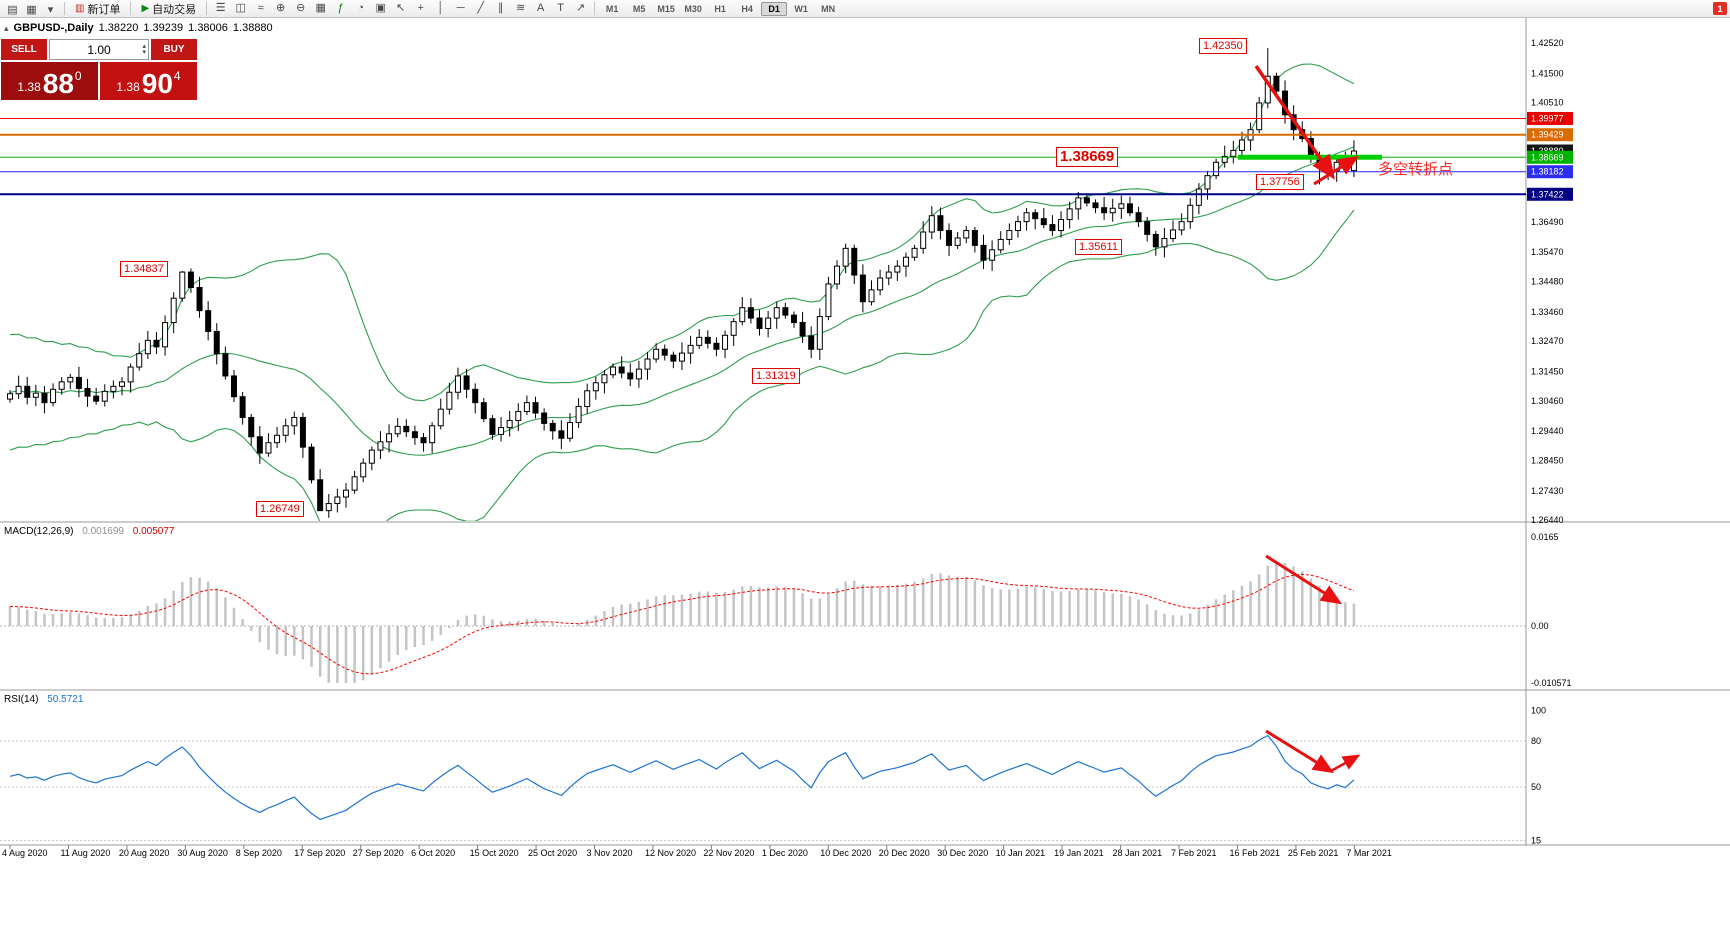 The width and height of the screenshot is (1730, 945). Describe the element at coordinates (97, 8) in the screenshot. I see `new-order-button: ▥ 新订单` at that location.